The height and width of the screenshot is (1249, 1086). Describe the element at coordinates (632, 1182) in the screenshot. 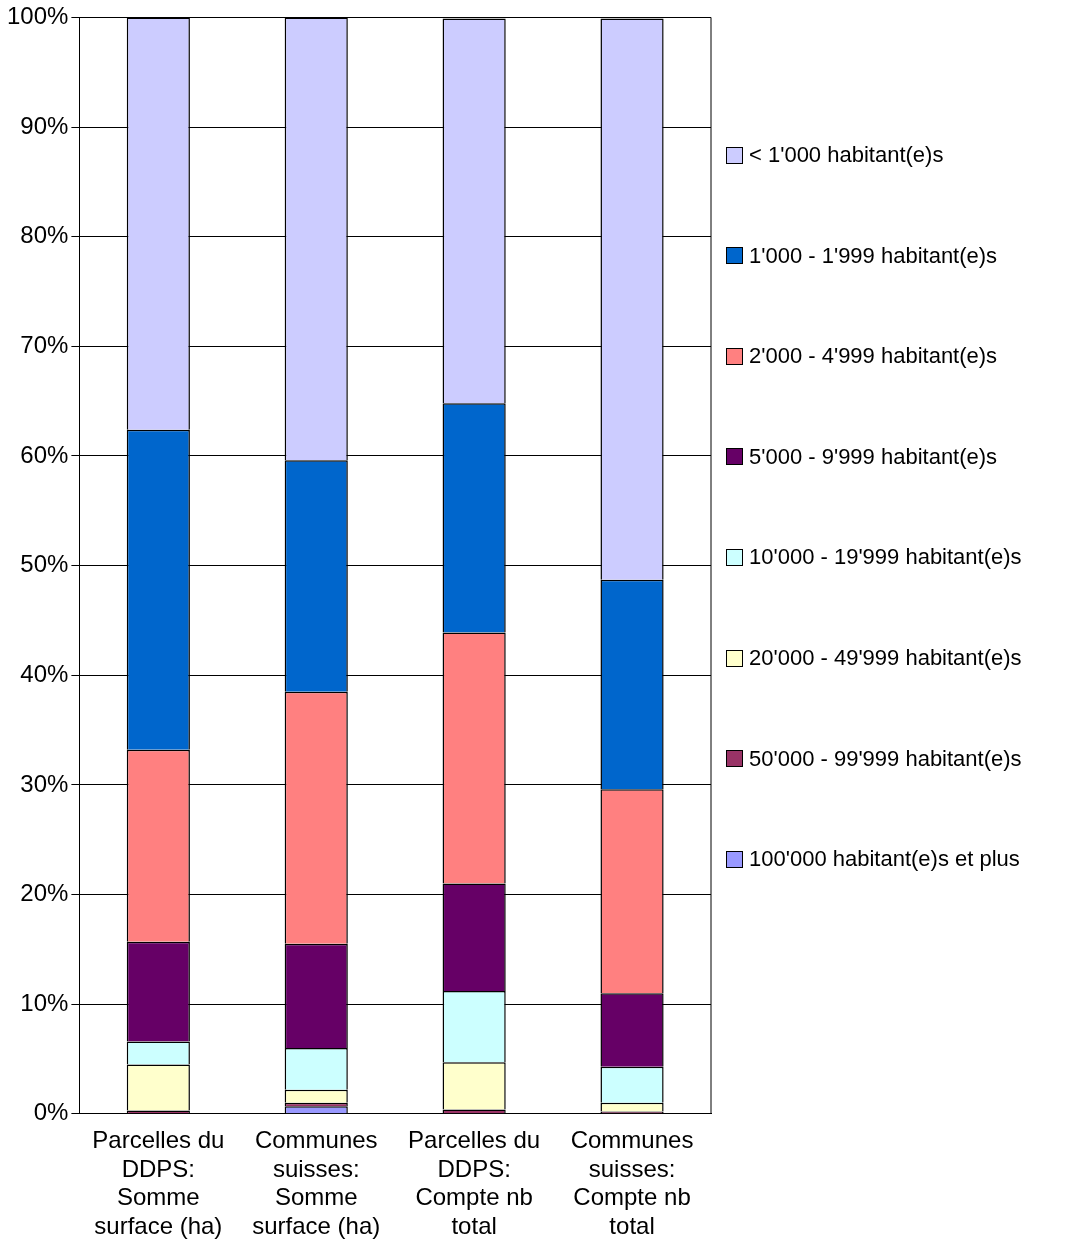

I see `x-tick-label: Communes suisses: Compte nb total` at that location.